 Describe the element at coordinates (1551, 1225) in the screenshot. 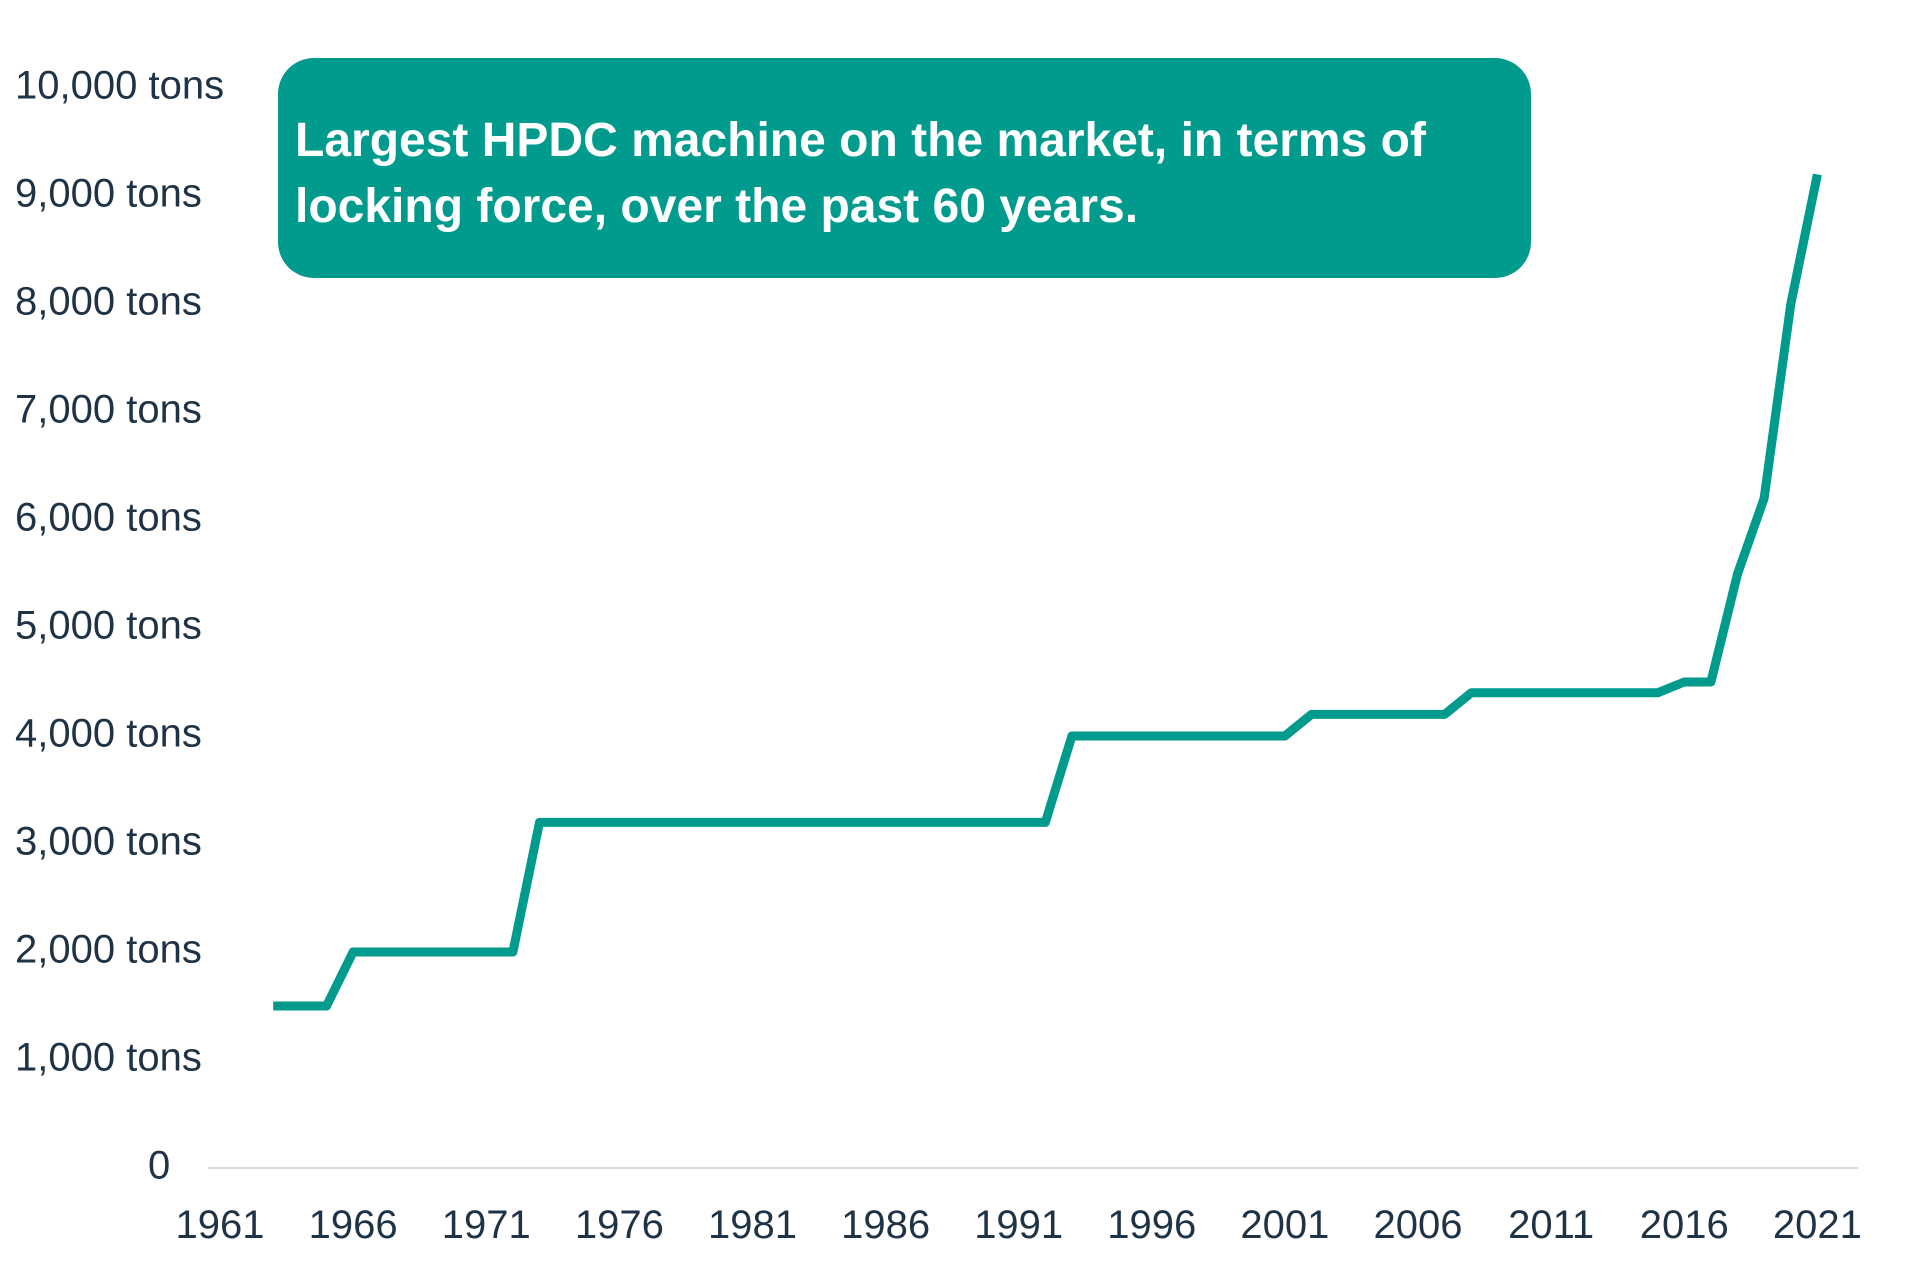

I see `x-tick-label: 2011` at that location.